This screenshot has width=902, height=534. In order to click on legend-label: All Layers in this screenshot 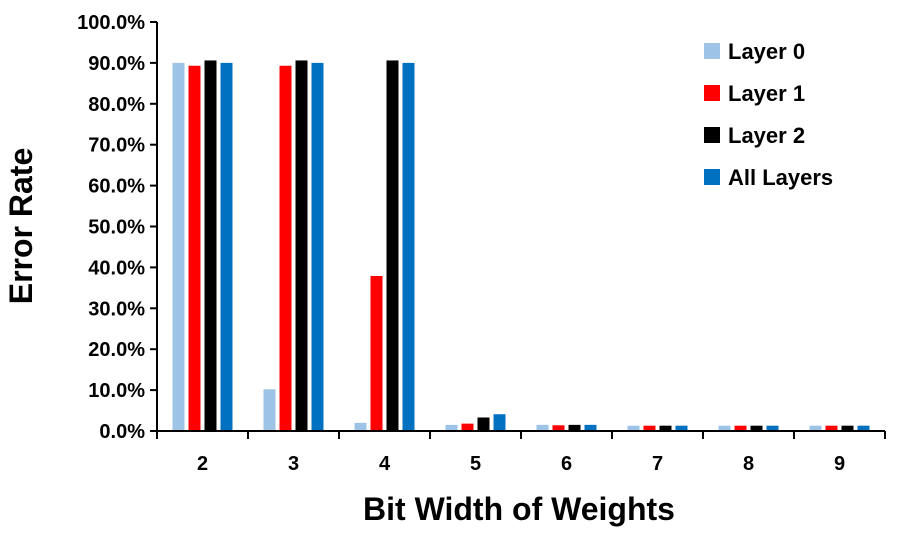, I will do `click(780, 177)`.